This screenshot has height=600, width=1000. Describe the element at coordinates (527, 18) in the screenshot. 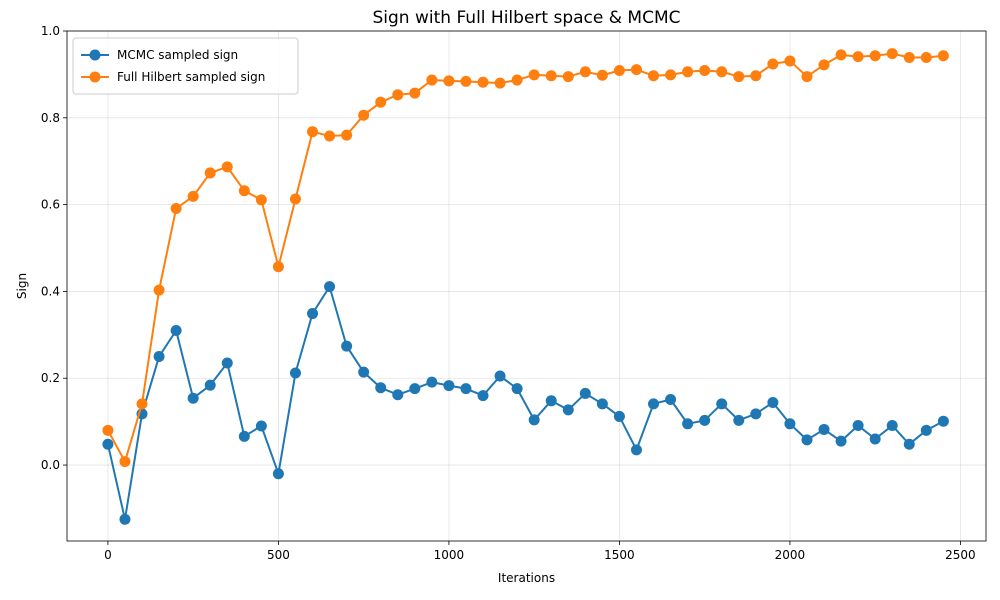

I see `chart-title: Sign with Full Hilbert space & MCMC` at that location.